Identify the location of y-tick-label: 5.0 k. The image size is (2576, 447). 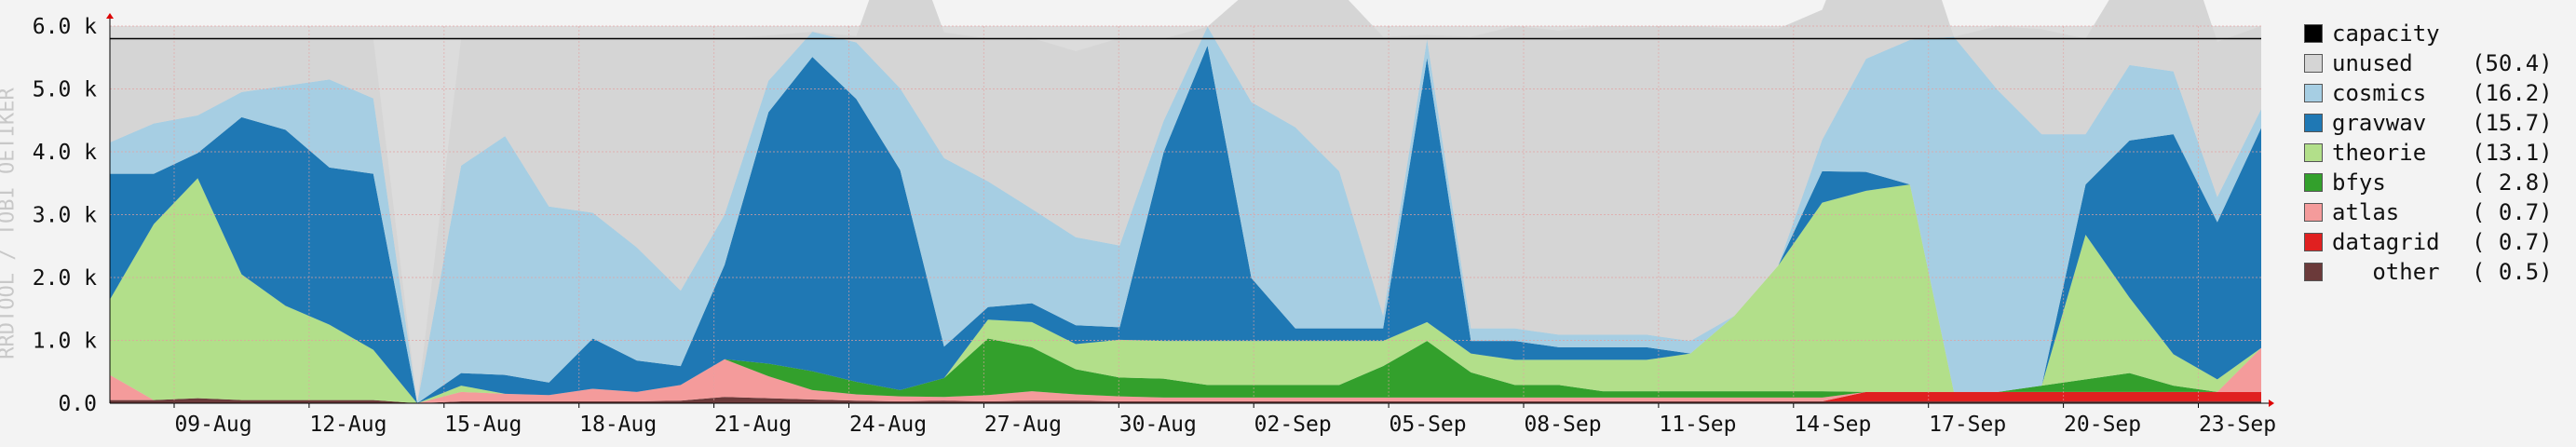
(65, 90).